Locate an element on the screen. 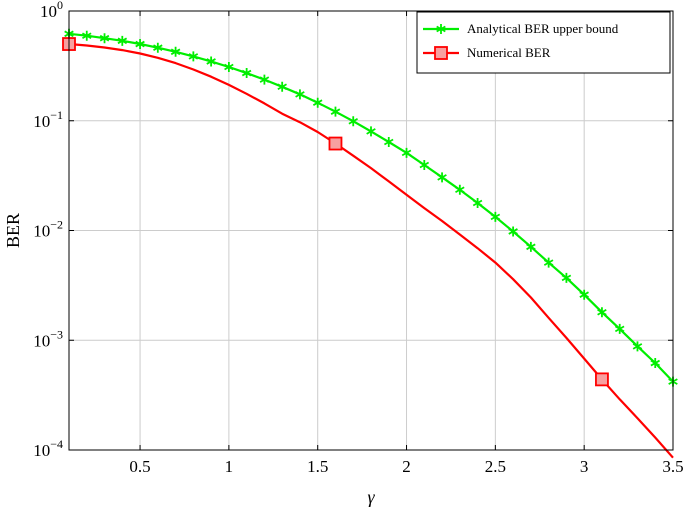  legend-box is located at coordinates (543, 42).